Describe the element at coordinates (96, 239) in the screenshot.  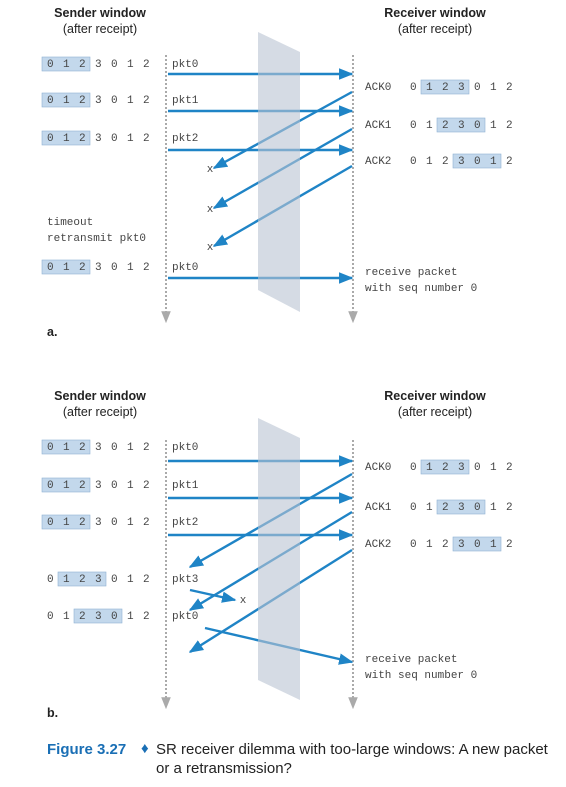
I see `timeout-note: retransmit pkt0` at that location.